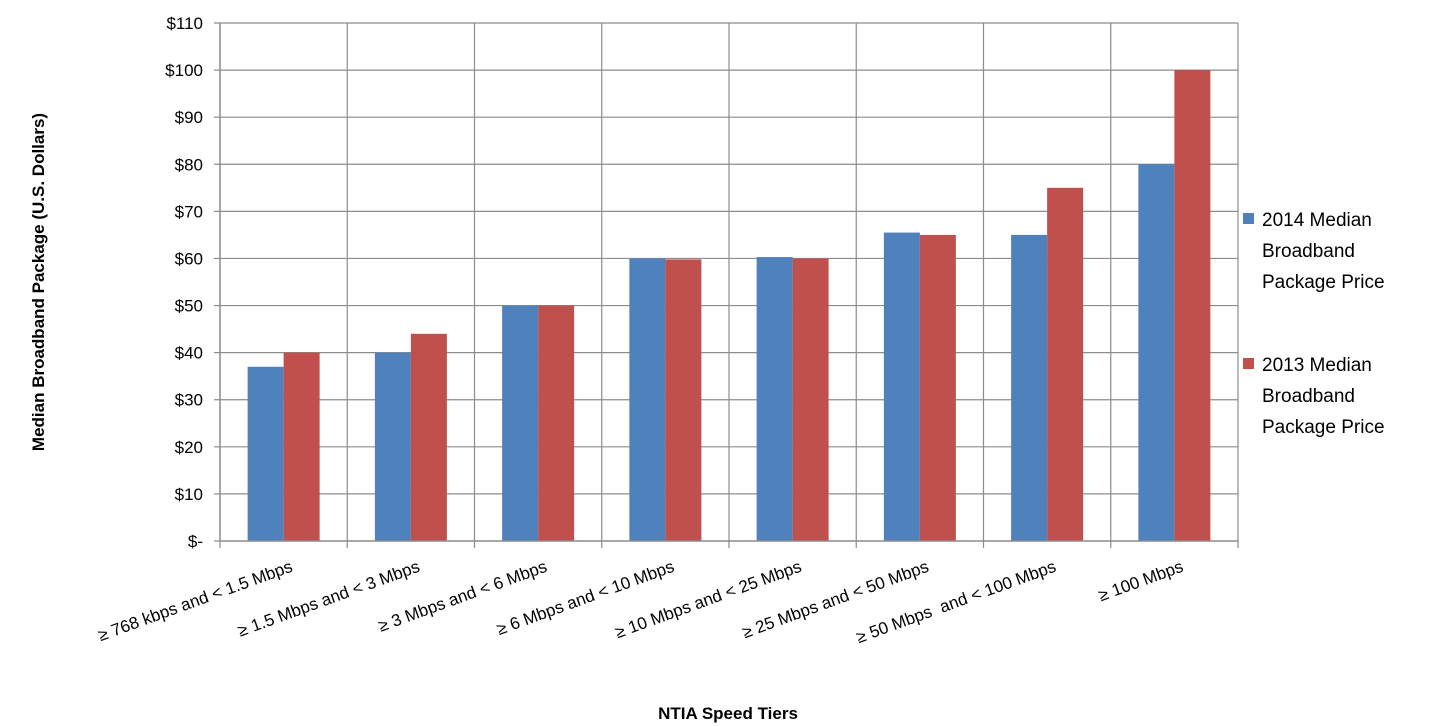 This screenshot has height=726, width=1429. What do you see at coordinates (728, 713) in the screenshot?
I see `x-axis-title: NTIA Speed Tiers` at bounding box center [728, 713].